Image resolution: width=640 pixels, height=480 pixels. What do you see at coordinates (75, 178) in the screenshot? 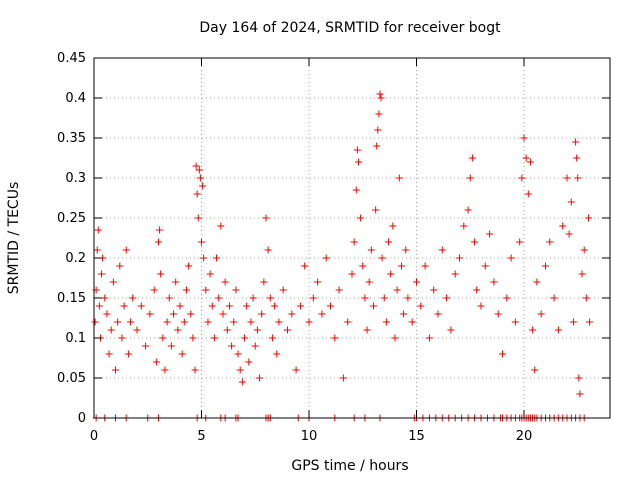
I see `y-tick-label: 0.3` at bounding box center [75, 178].